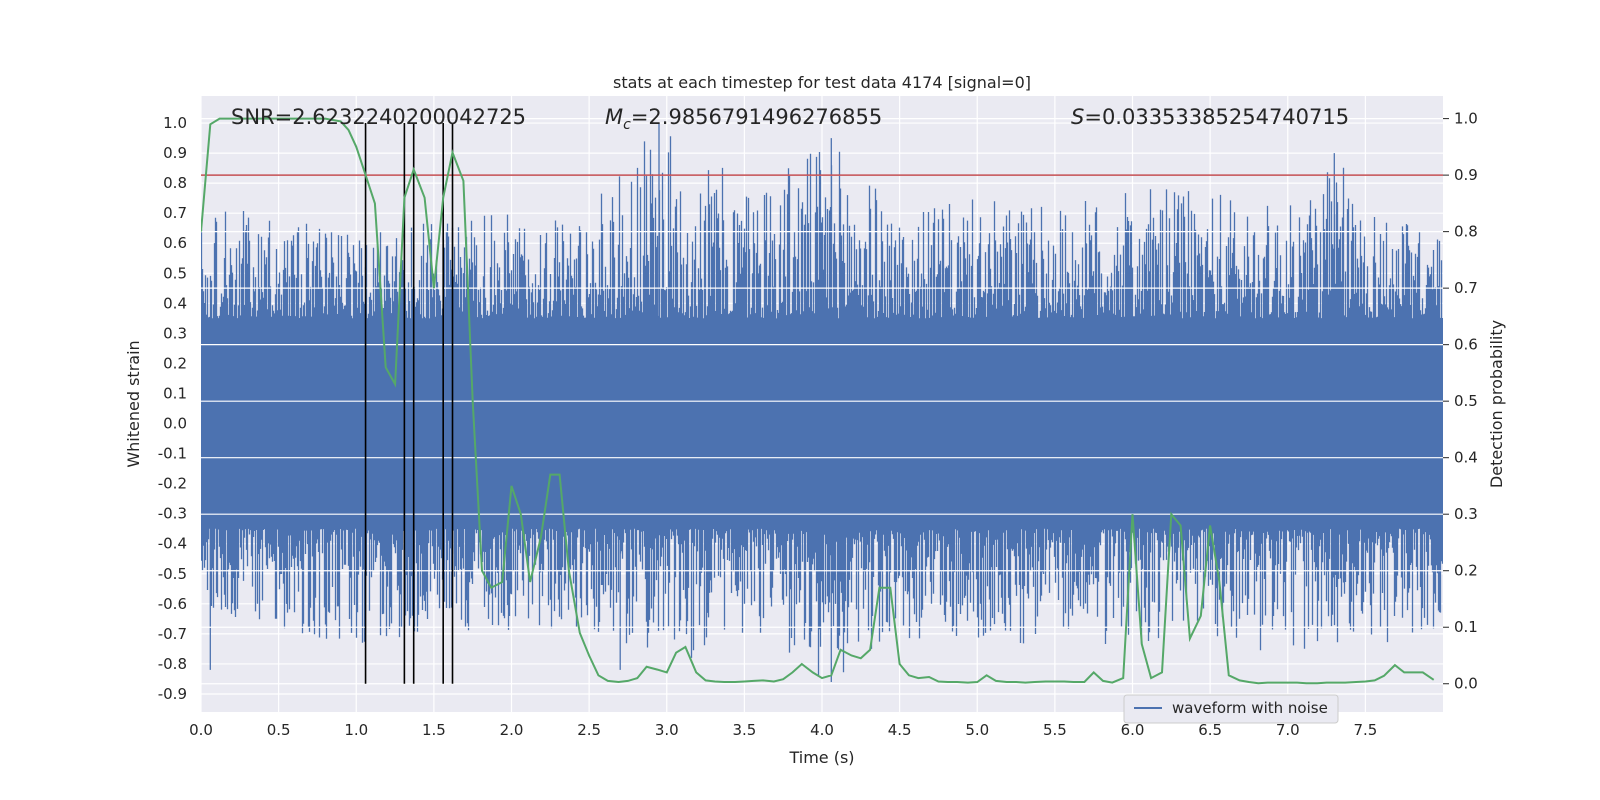 This screenshot has width=1600, height=800. What do you see at coordinates (133, 403) in the screenshot?
I see `left-axis-label: Whitened strain` at bounding box center [133, 403].